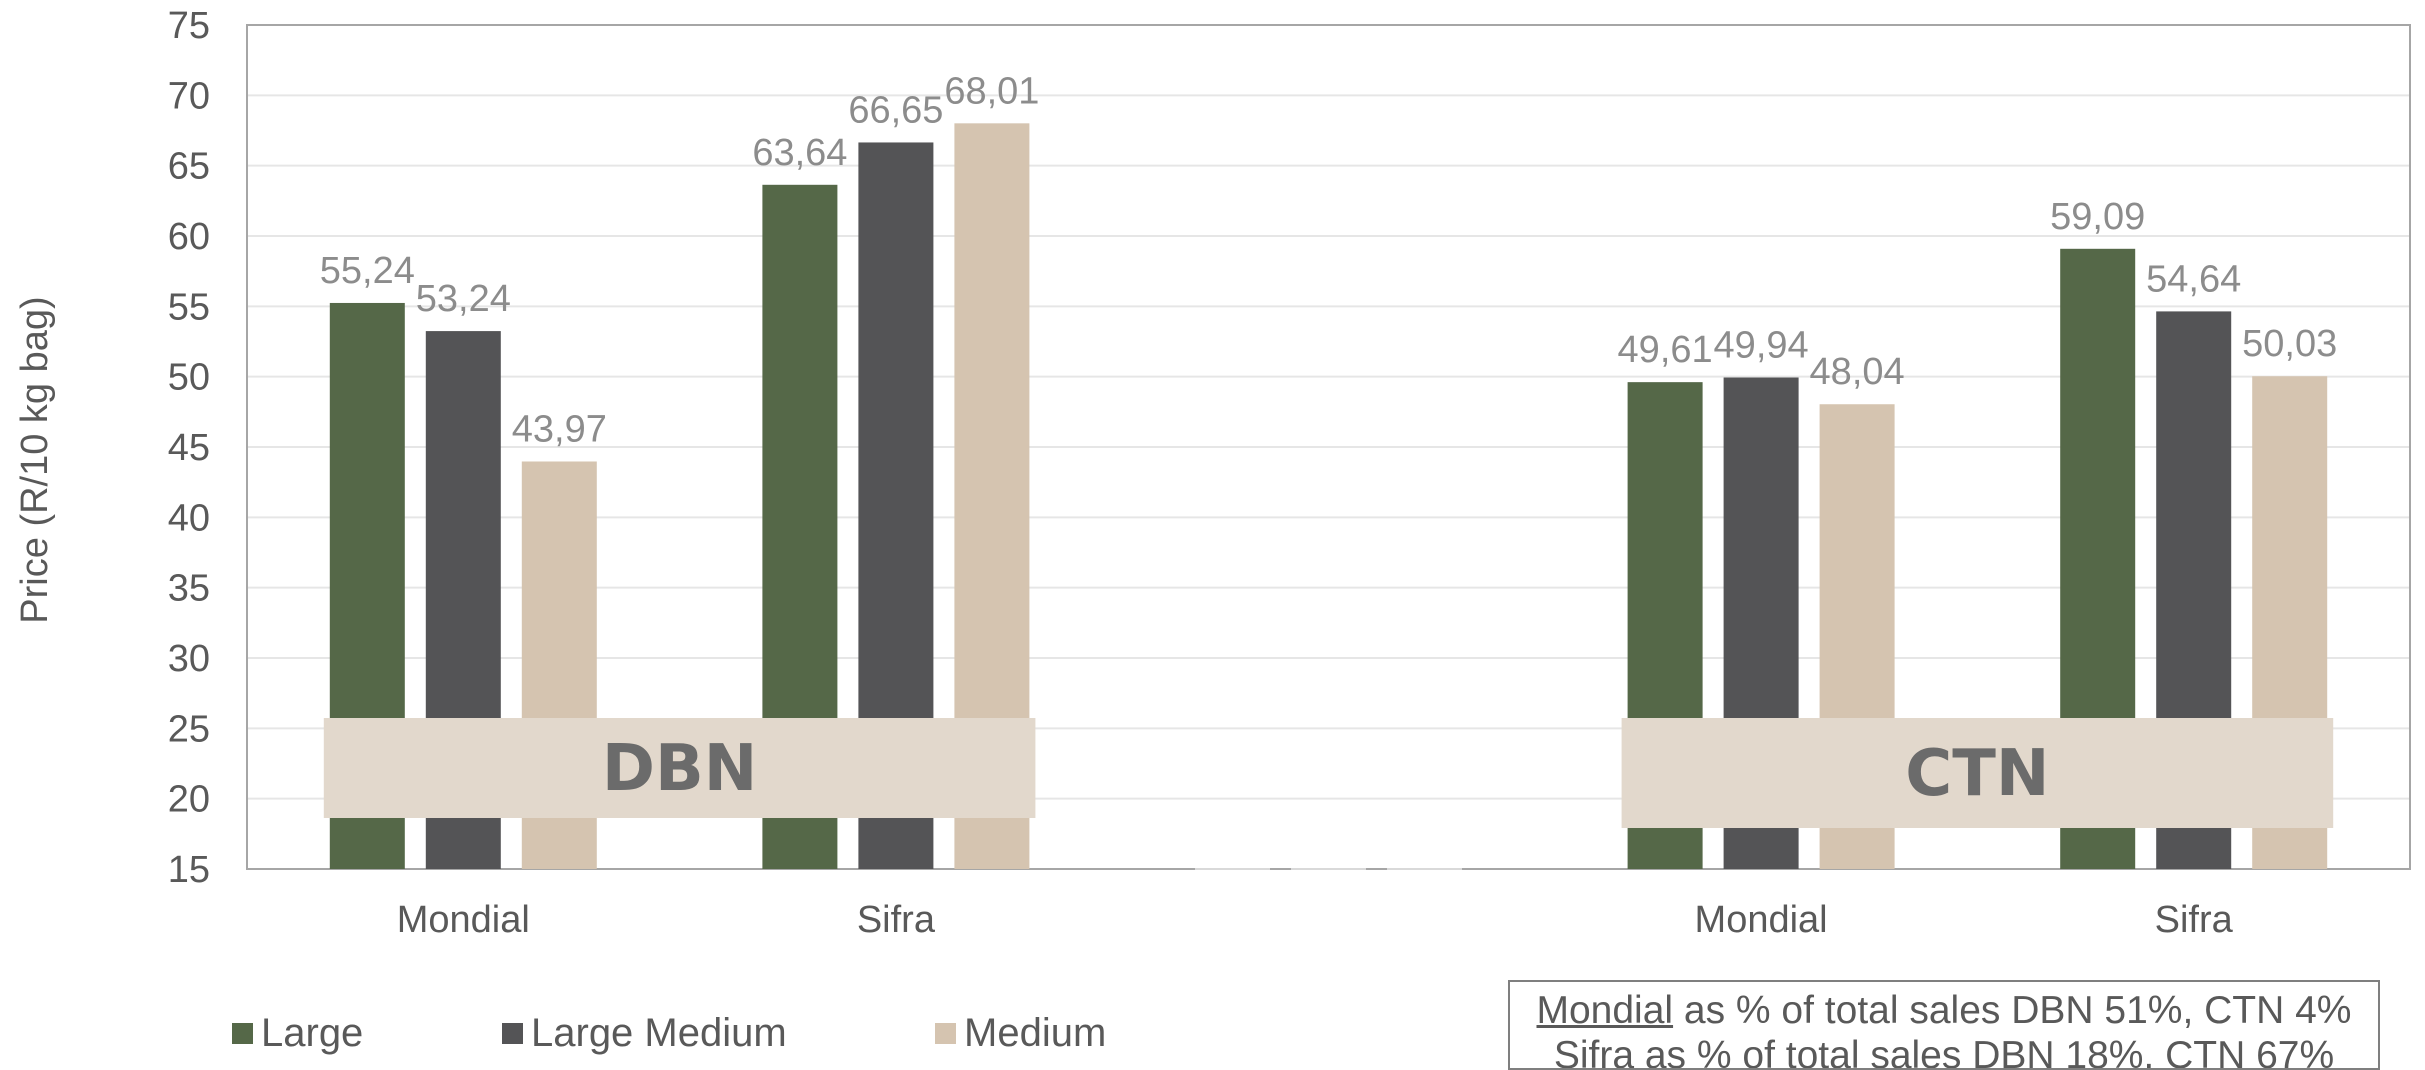  I want to click on legend-label-medium: Medium, so click(1035, 1032).